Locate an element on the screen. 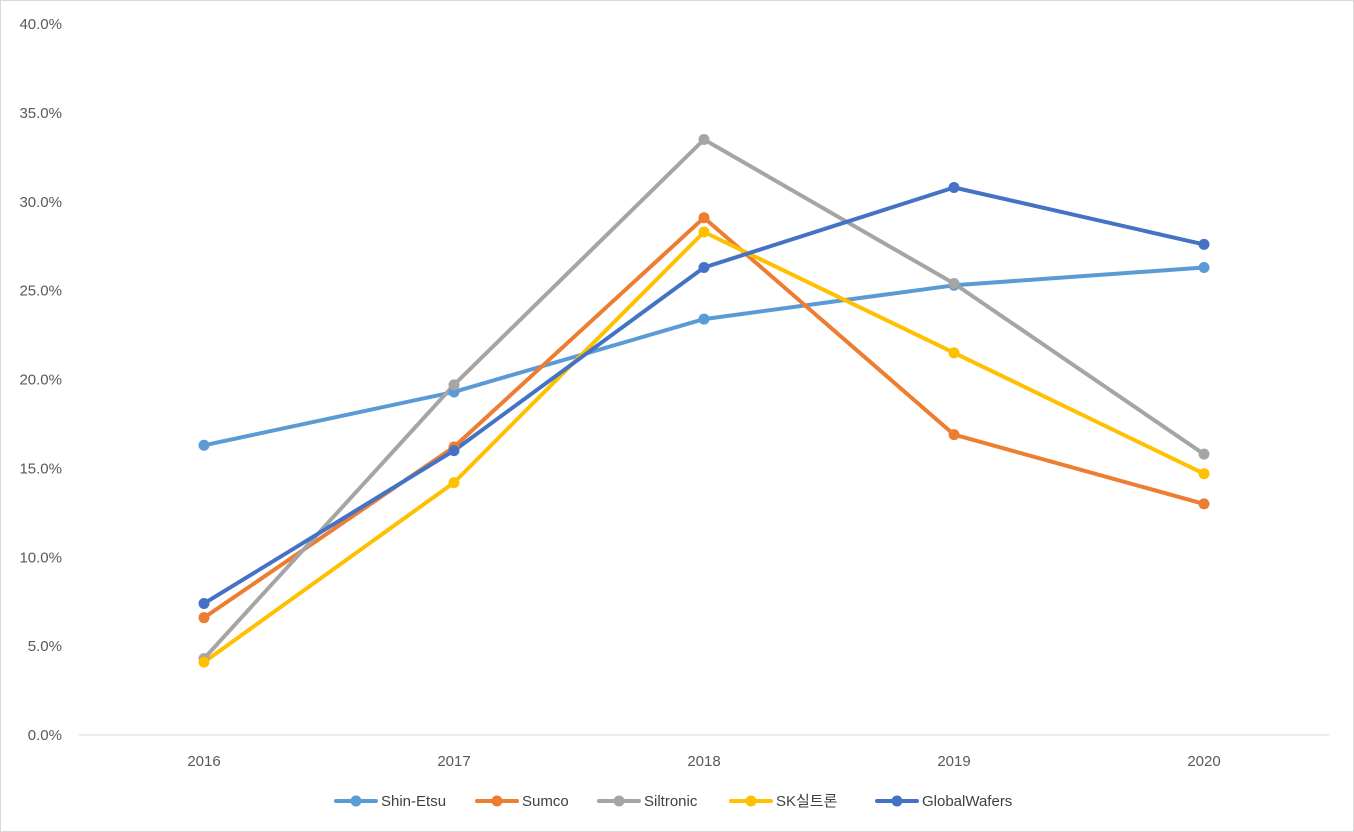 The image size is (1354, 832). legend-item: Shin-Etsu is located at coordinates (390, 801).